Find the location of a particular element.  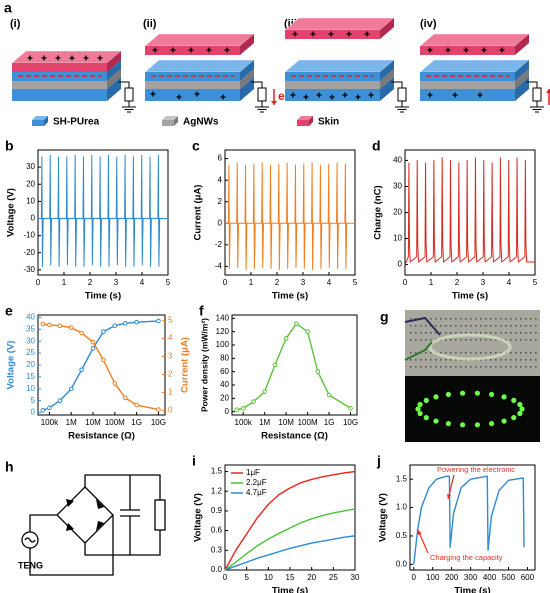

y-tick-label: 60 is located at coordinates (224, 371).